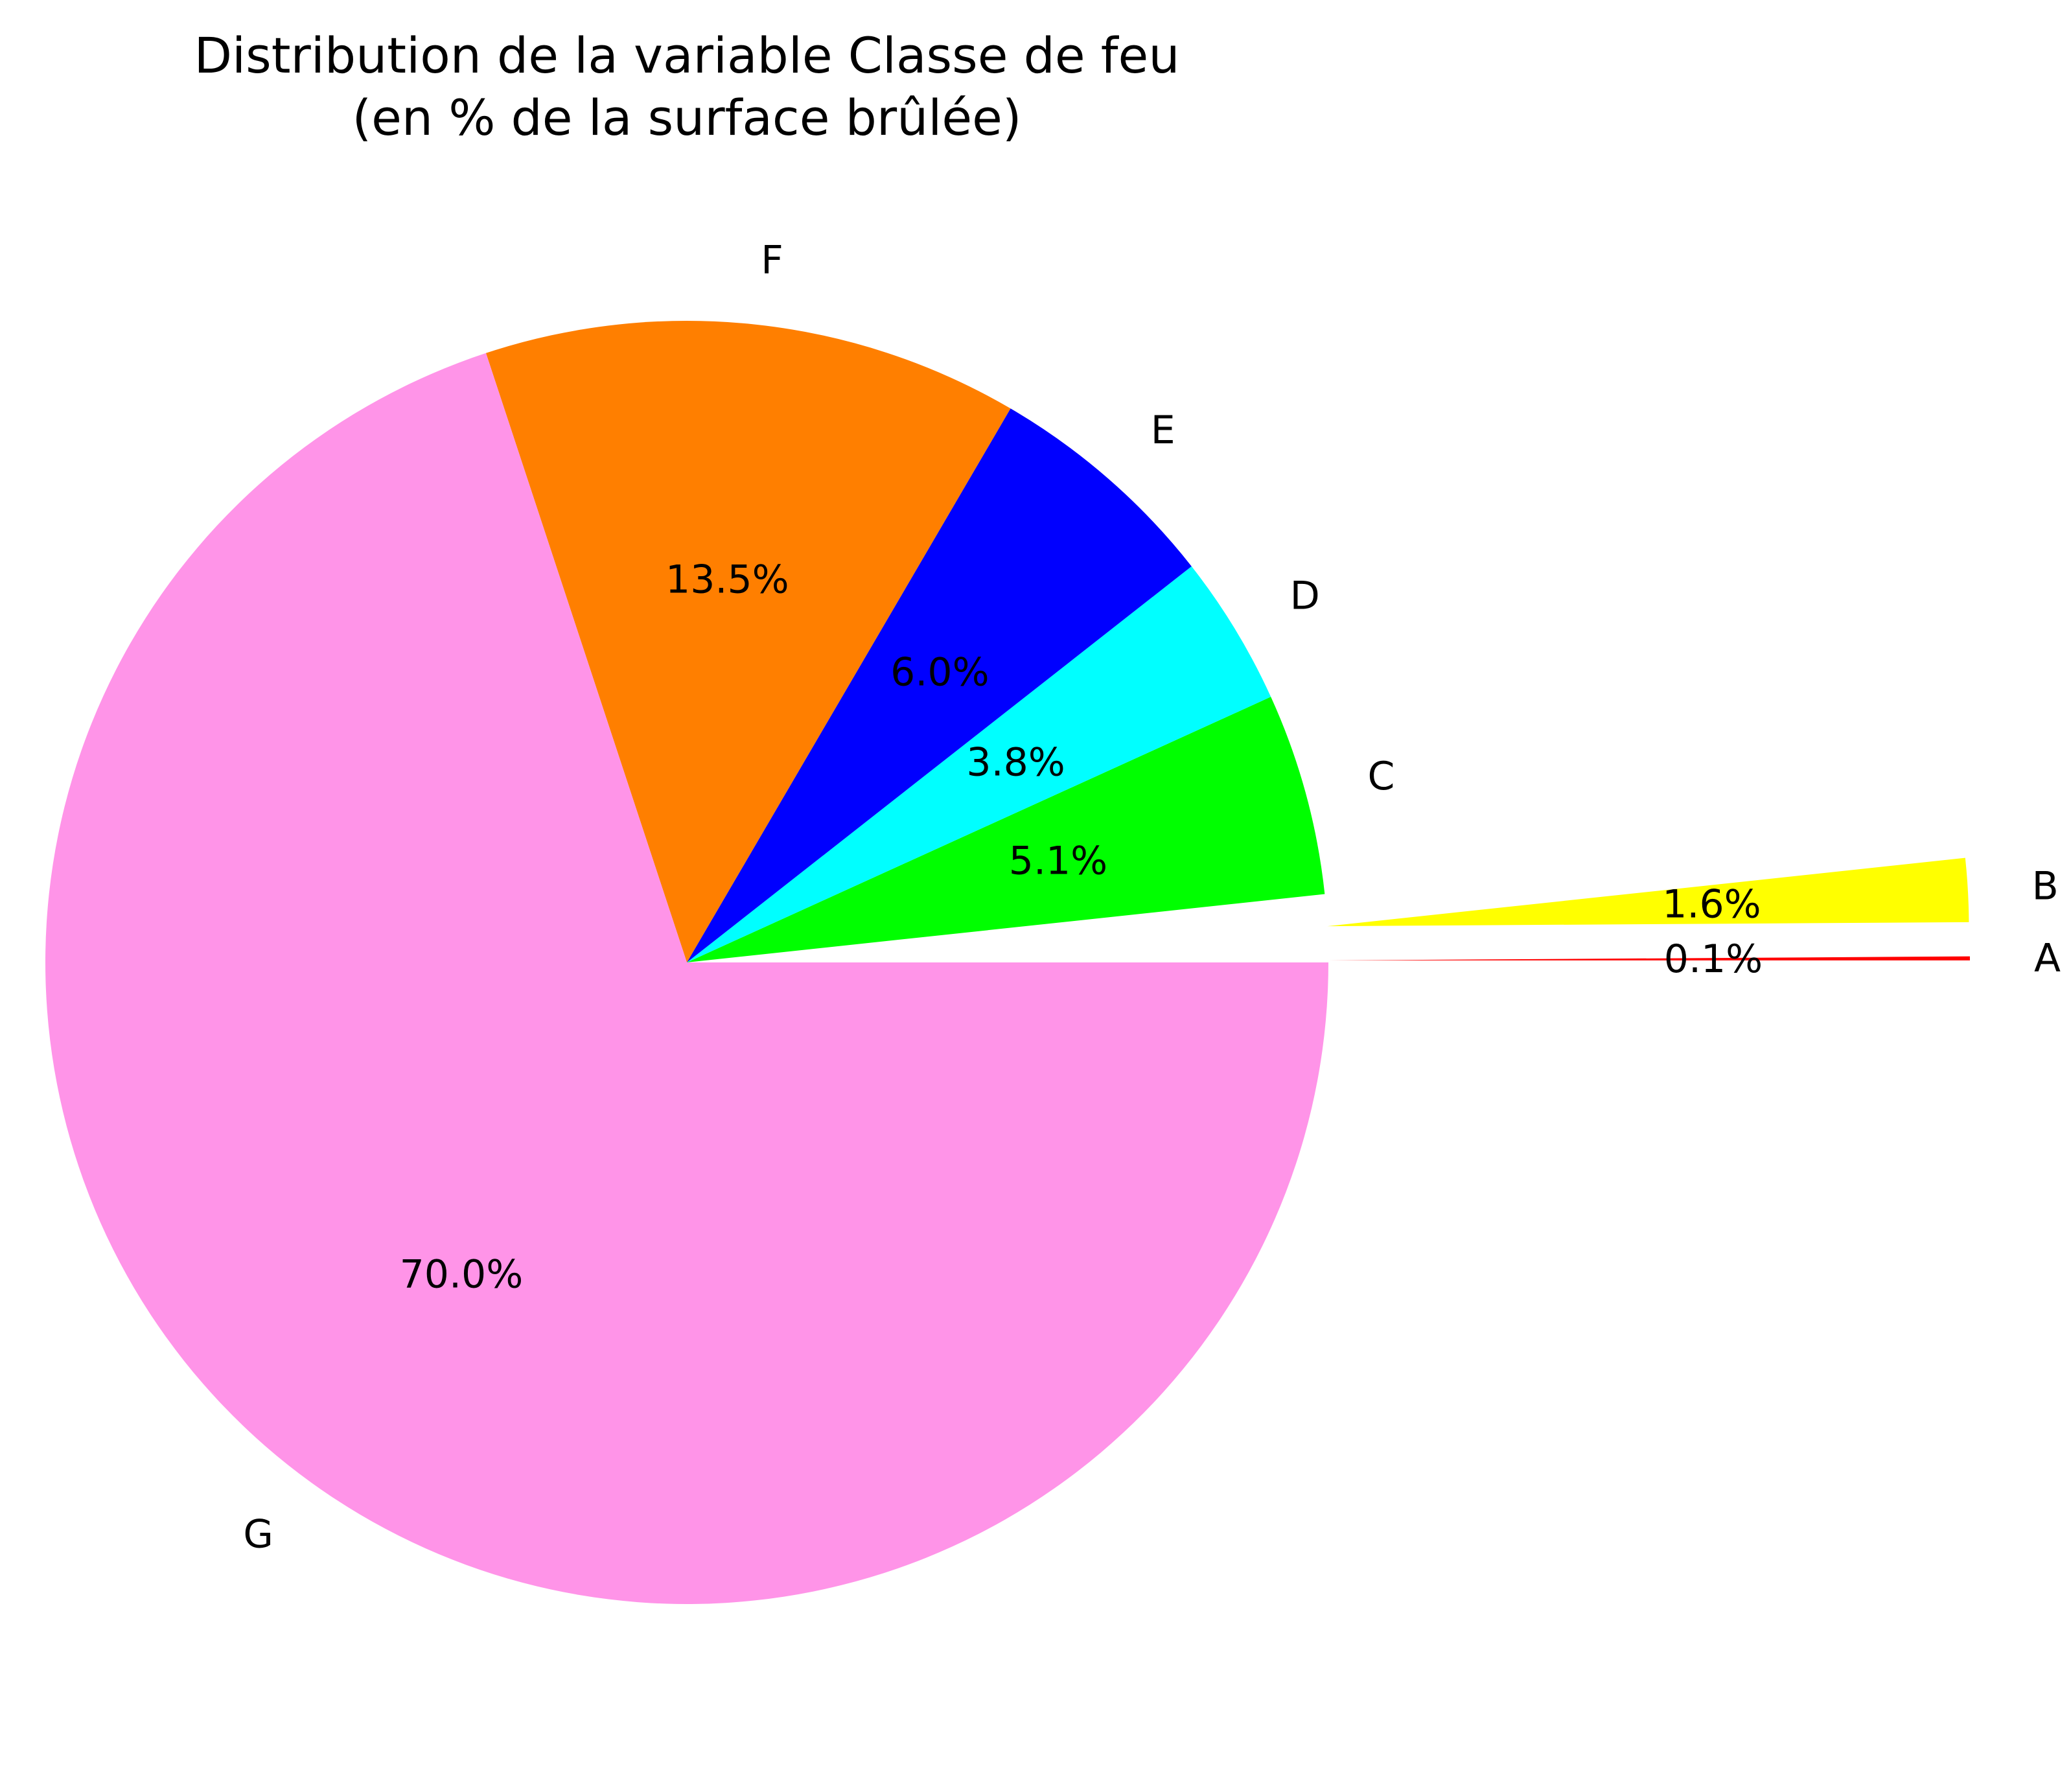  I want to click on pie-slice-d, so click(979, 764).